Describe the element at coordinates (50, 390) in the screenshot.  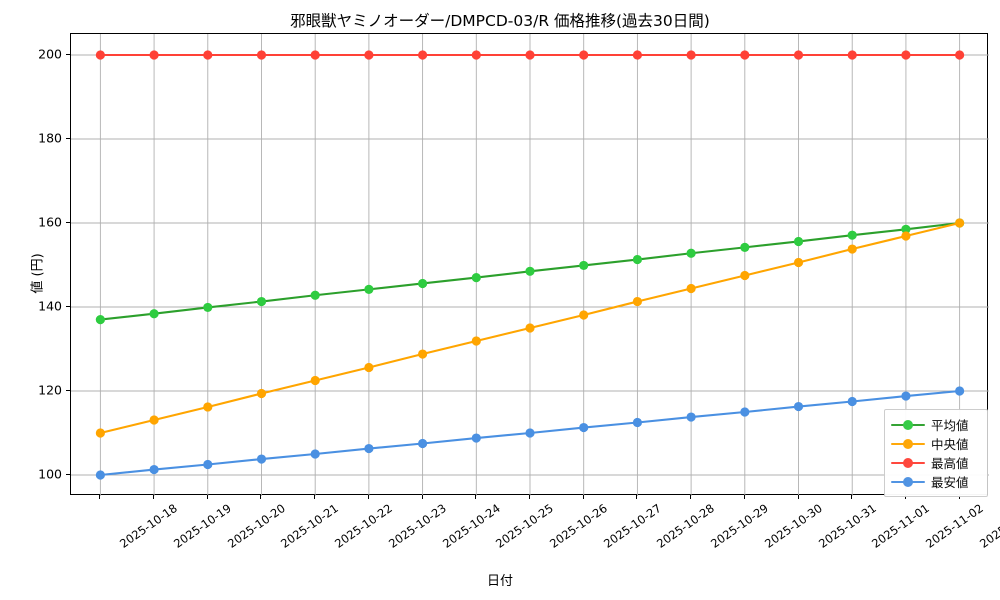
I see `y-tick-label: 120` at that location.